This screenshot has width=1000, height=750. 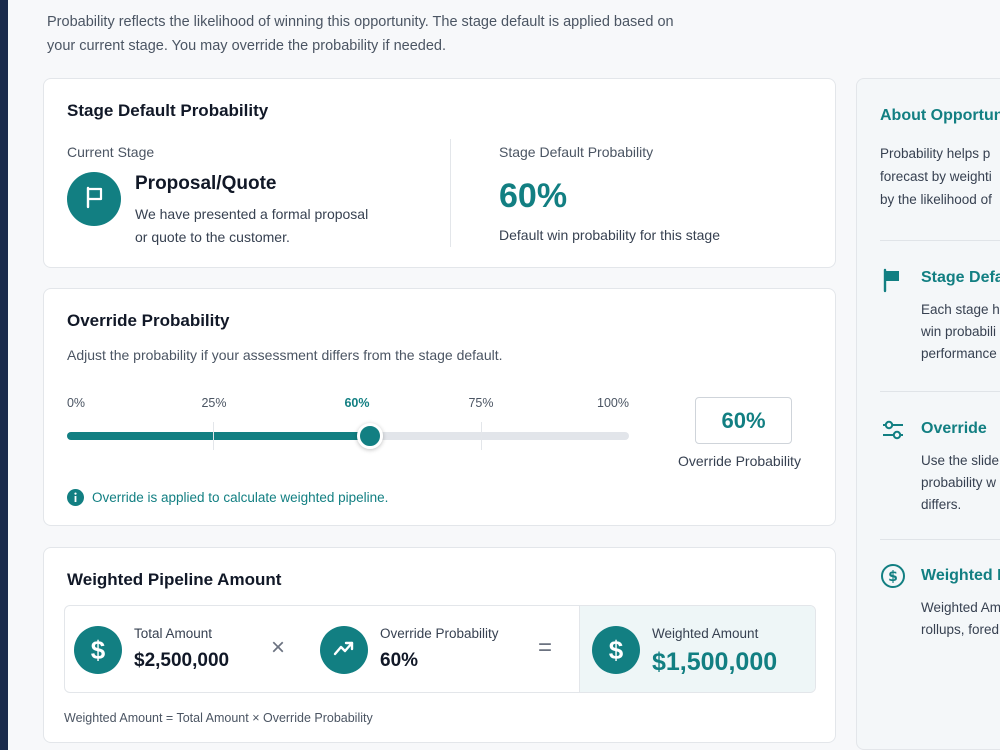 I want to click on stage-name: Proposal/Quote, so click(x=206, y=183).